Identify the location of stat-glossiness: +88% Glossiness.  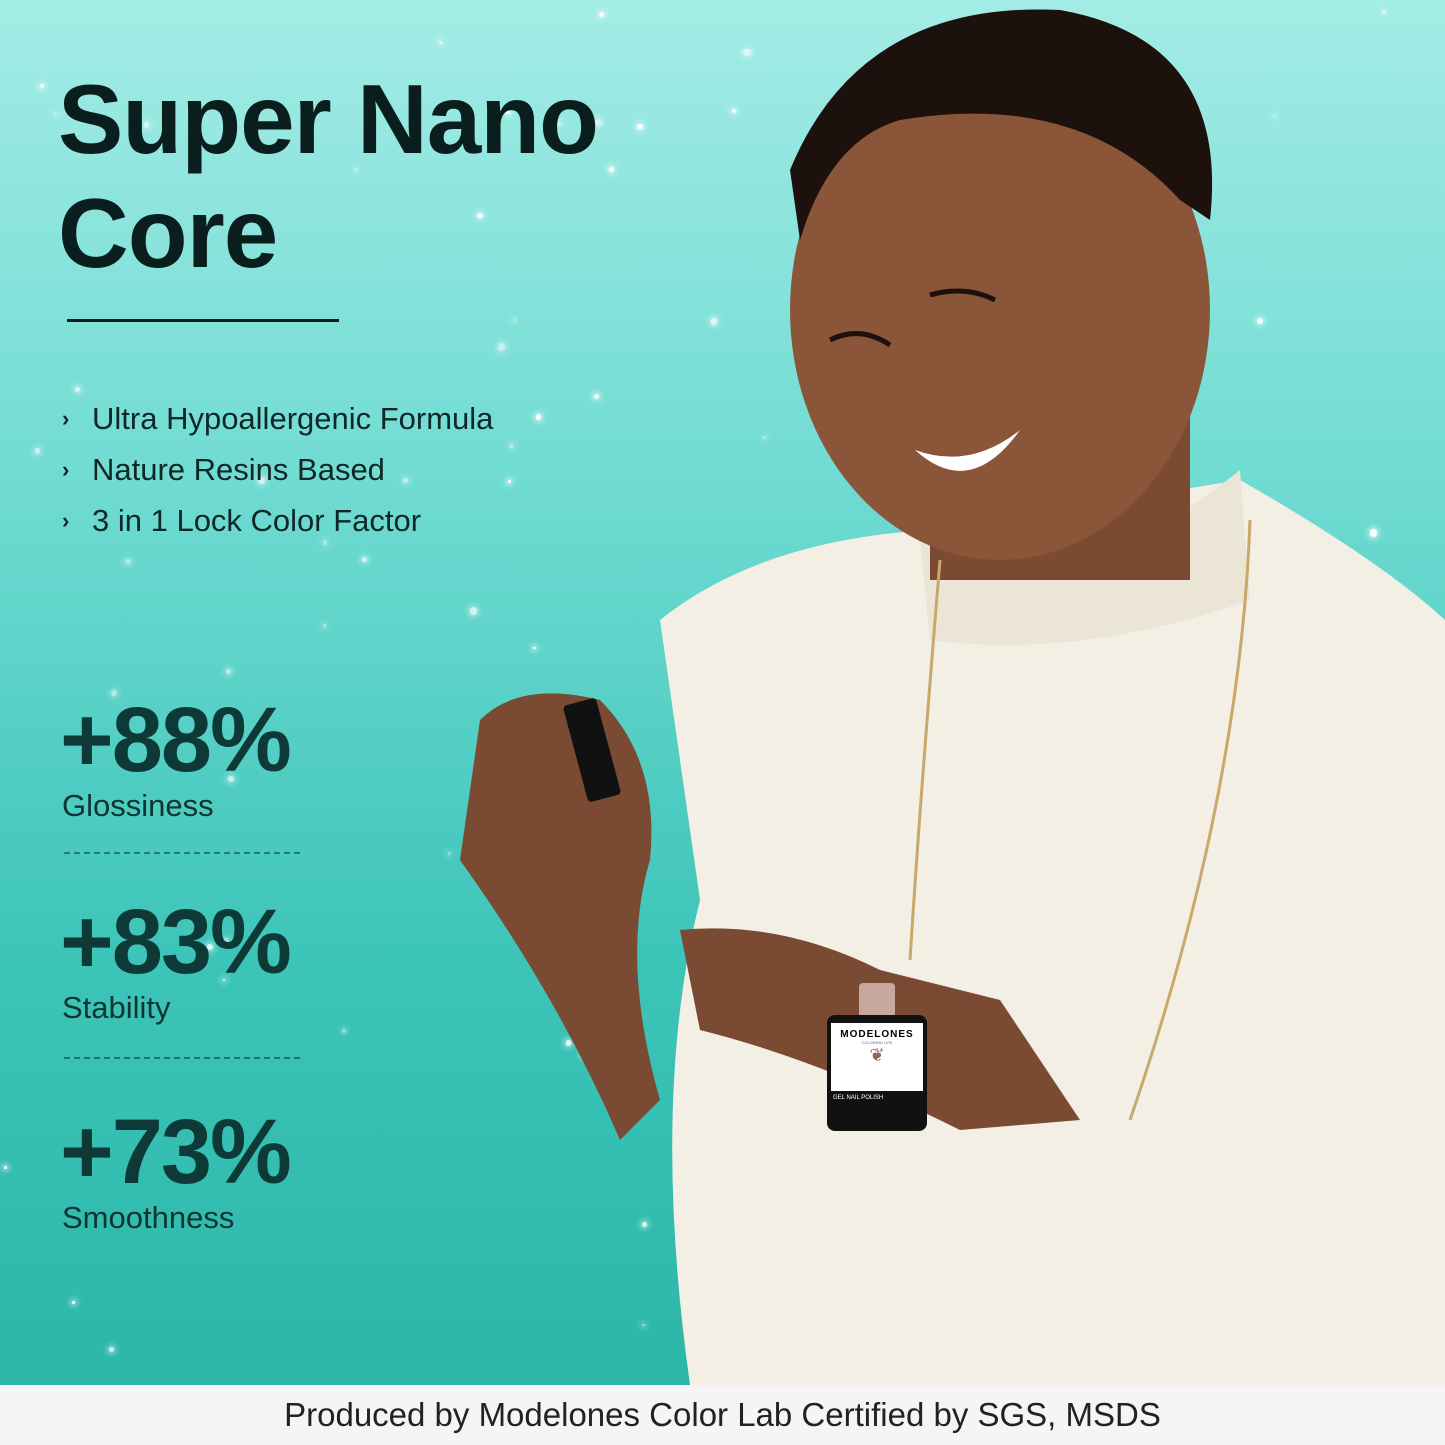
(176, 756).